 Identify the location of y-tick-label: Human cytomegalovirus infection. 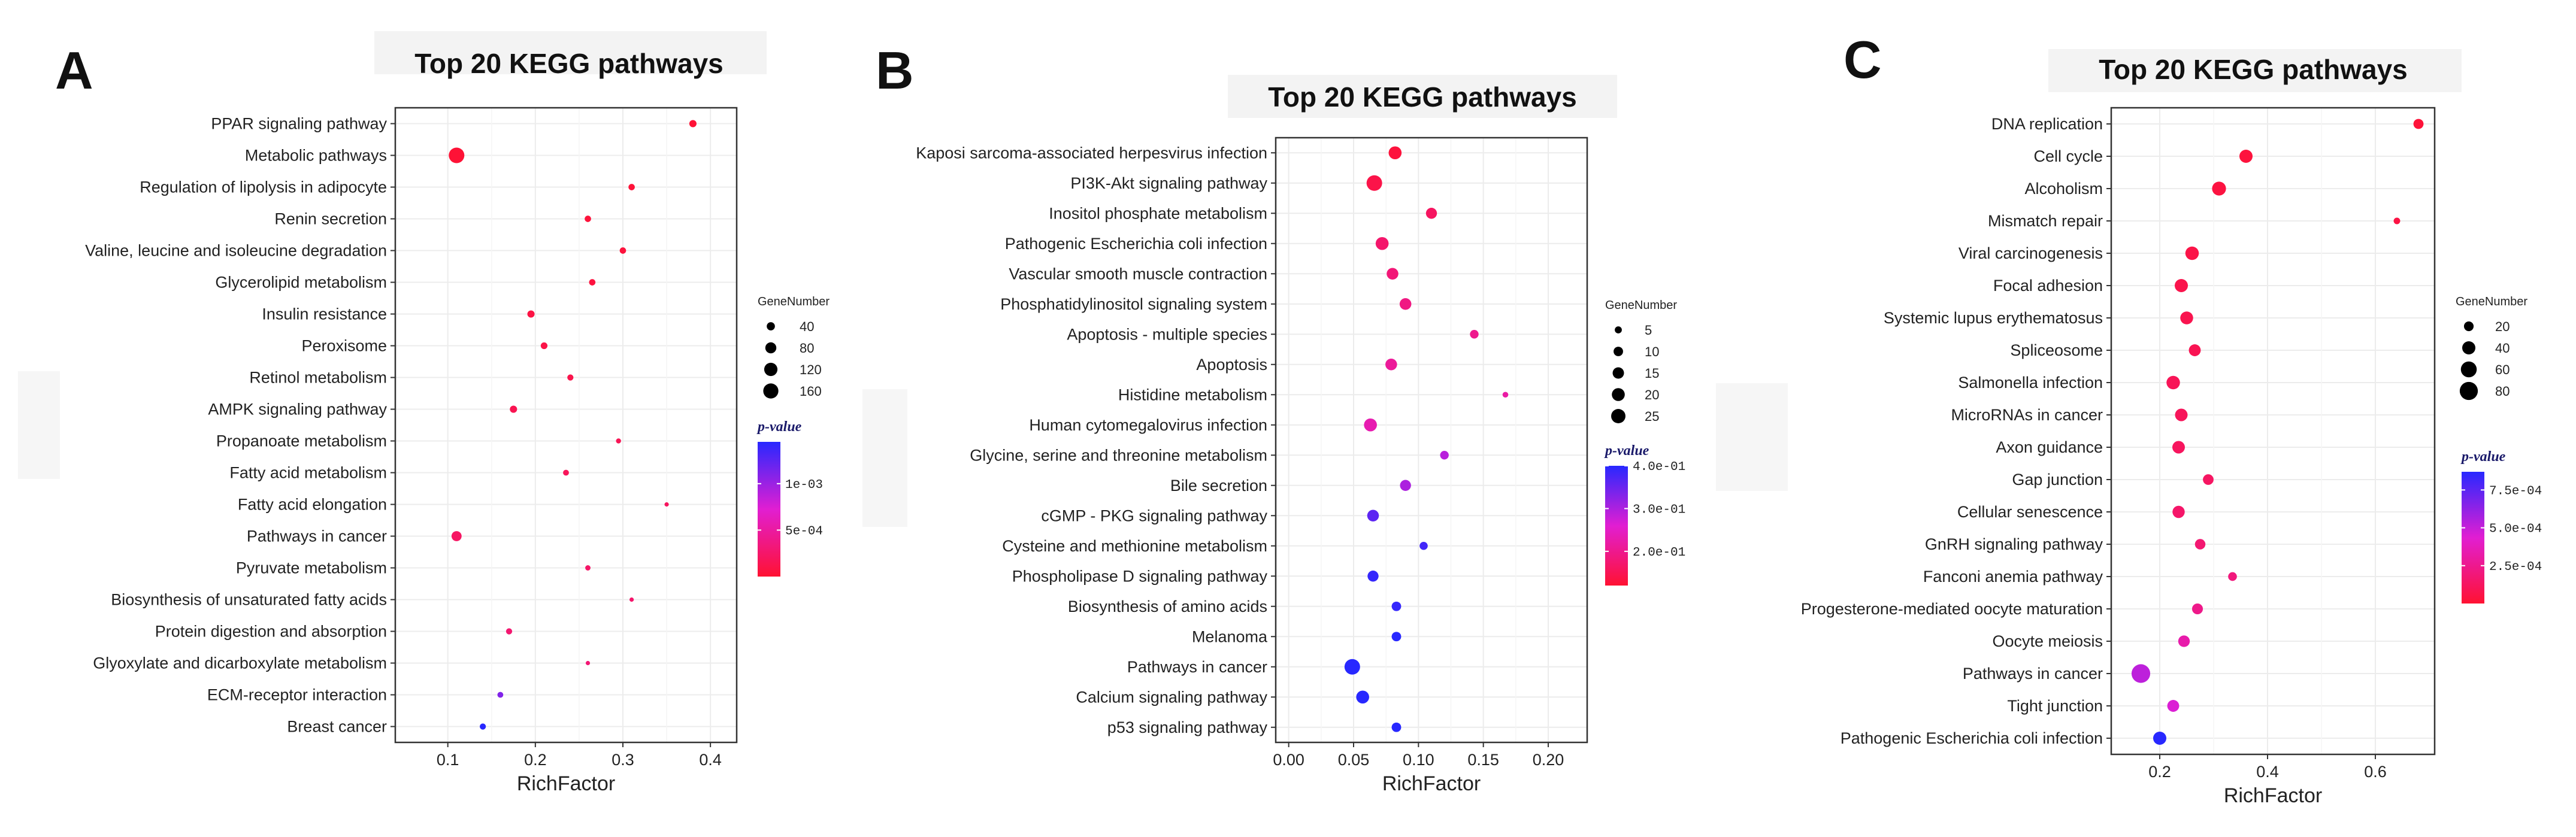
(1148, 425).